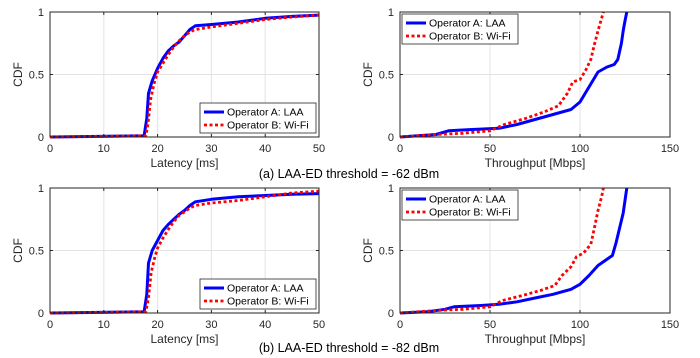  Describe the element at coordinates (349, 348) in the screenshot. I see `caption-b: (b) LAA-ED threshold = -82 dBm` at that location.